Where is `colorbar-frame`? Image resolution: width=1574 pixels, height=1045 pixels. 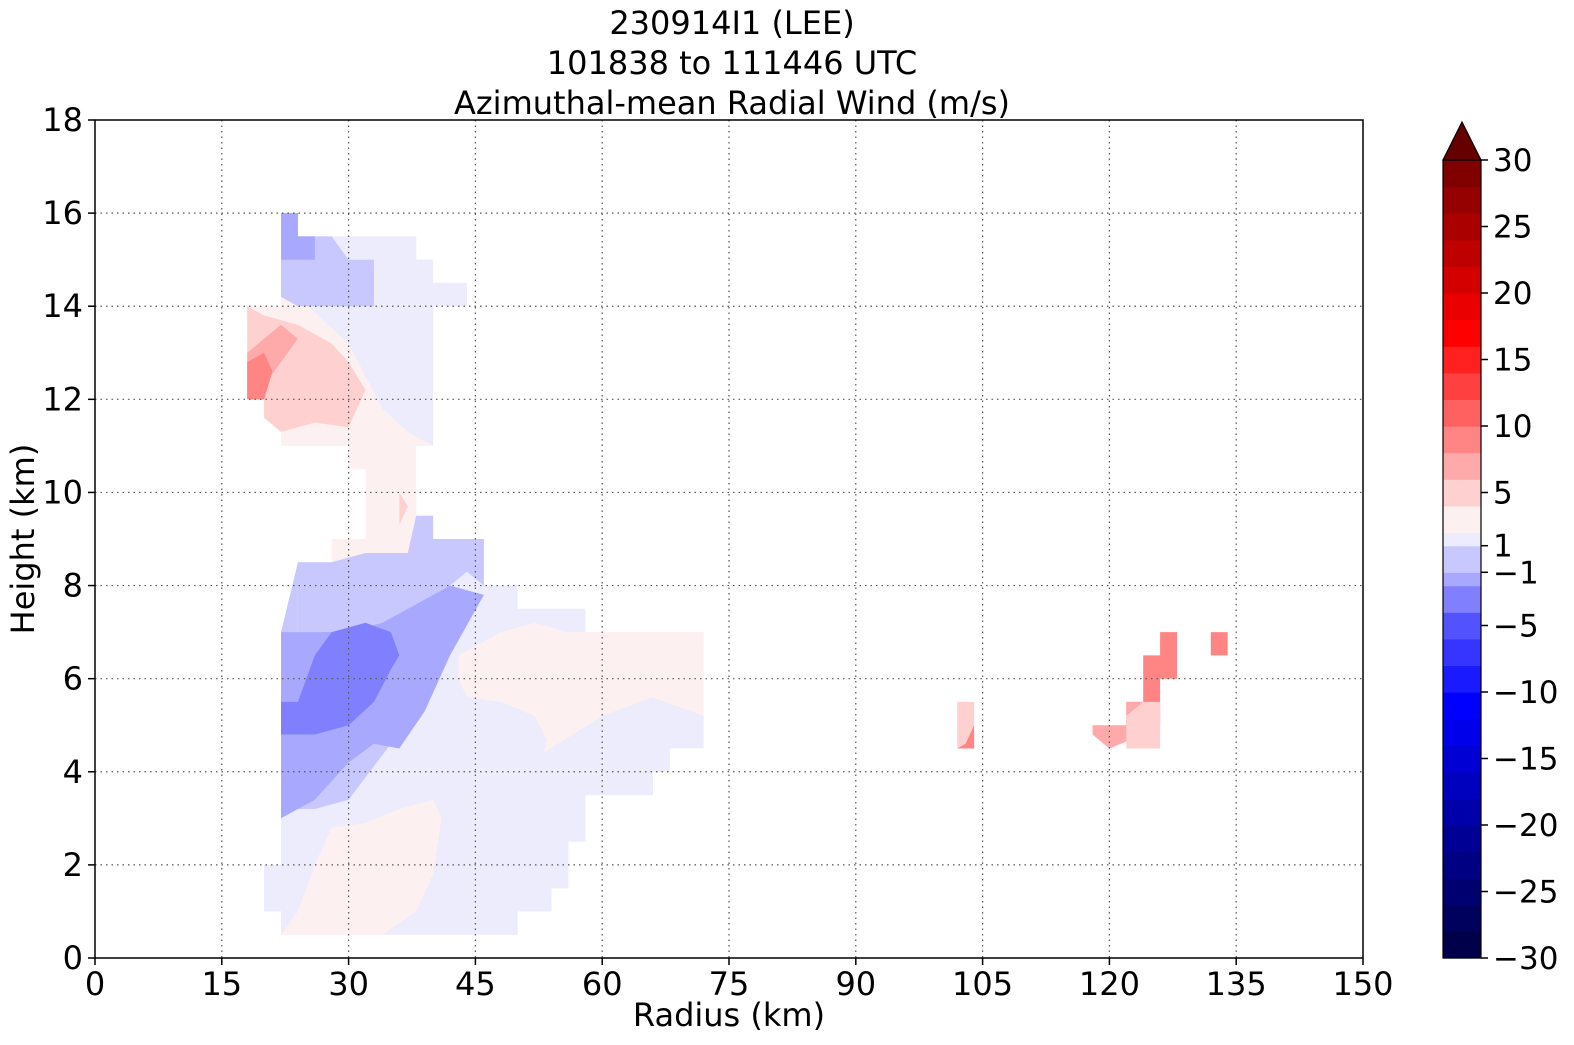
colorbar-frame is located at coordinates (1462, 559).